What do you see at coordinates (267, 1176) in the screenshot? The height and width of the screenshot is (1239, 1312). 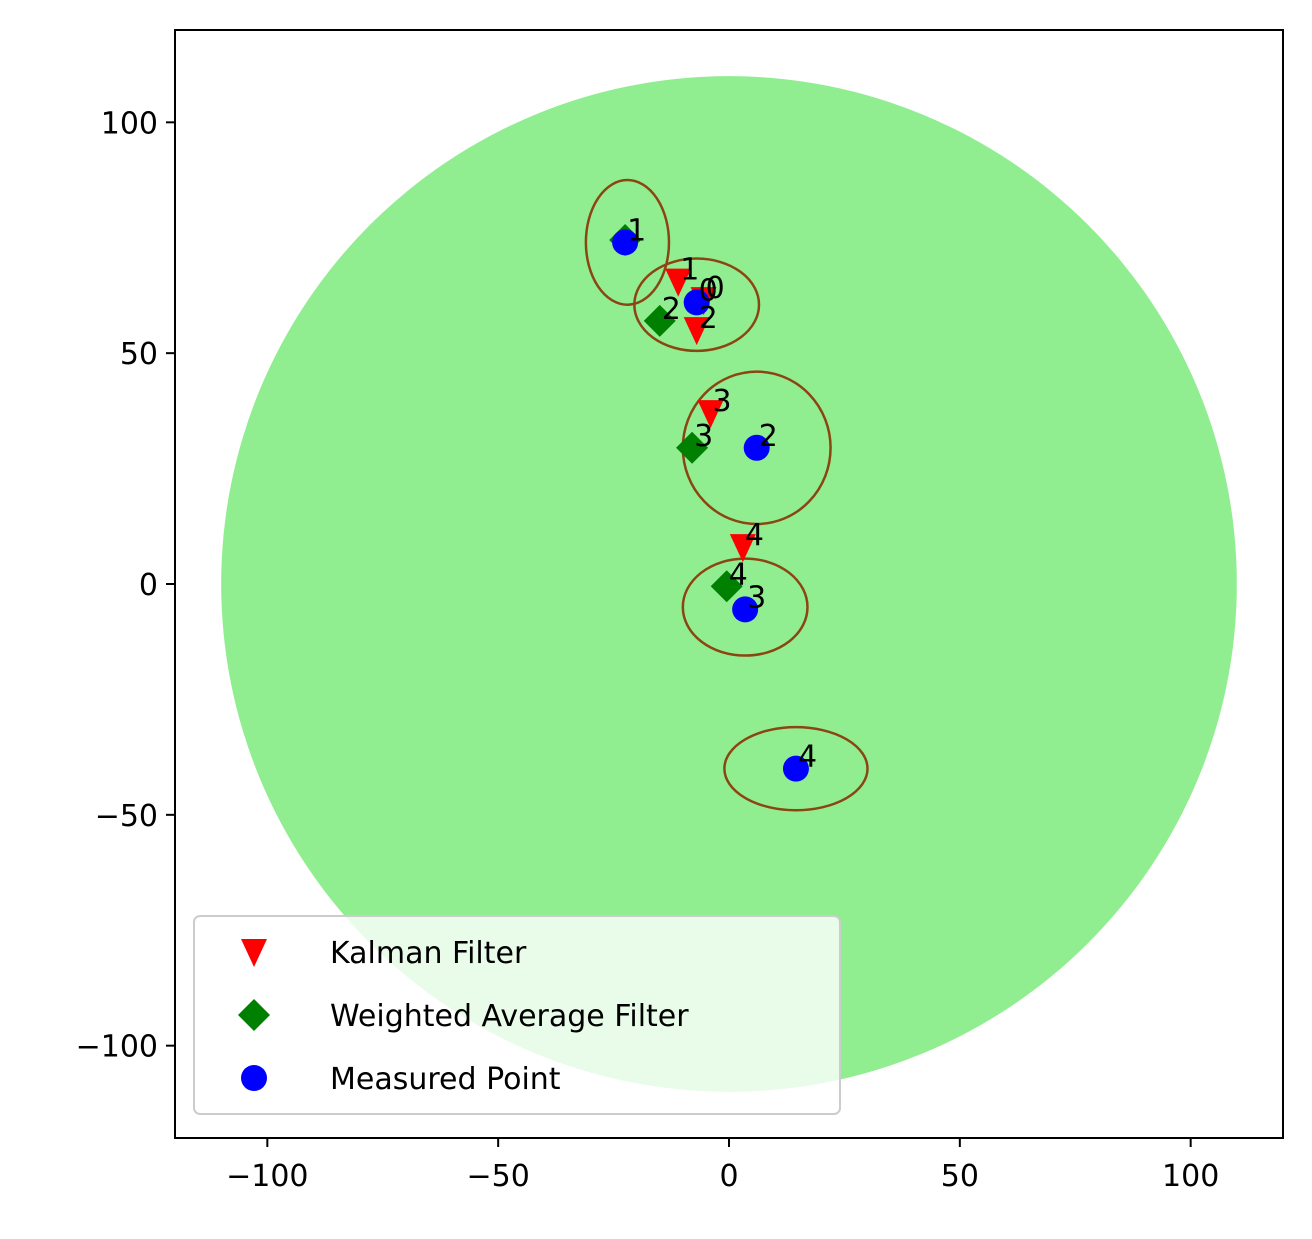 I see `x-tick-label-0: −100` at bounding box center [267, 1176].